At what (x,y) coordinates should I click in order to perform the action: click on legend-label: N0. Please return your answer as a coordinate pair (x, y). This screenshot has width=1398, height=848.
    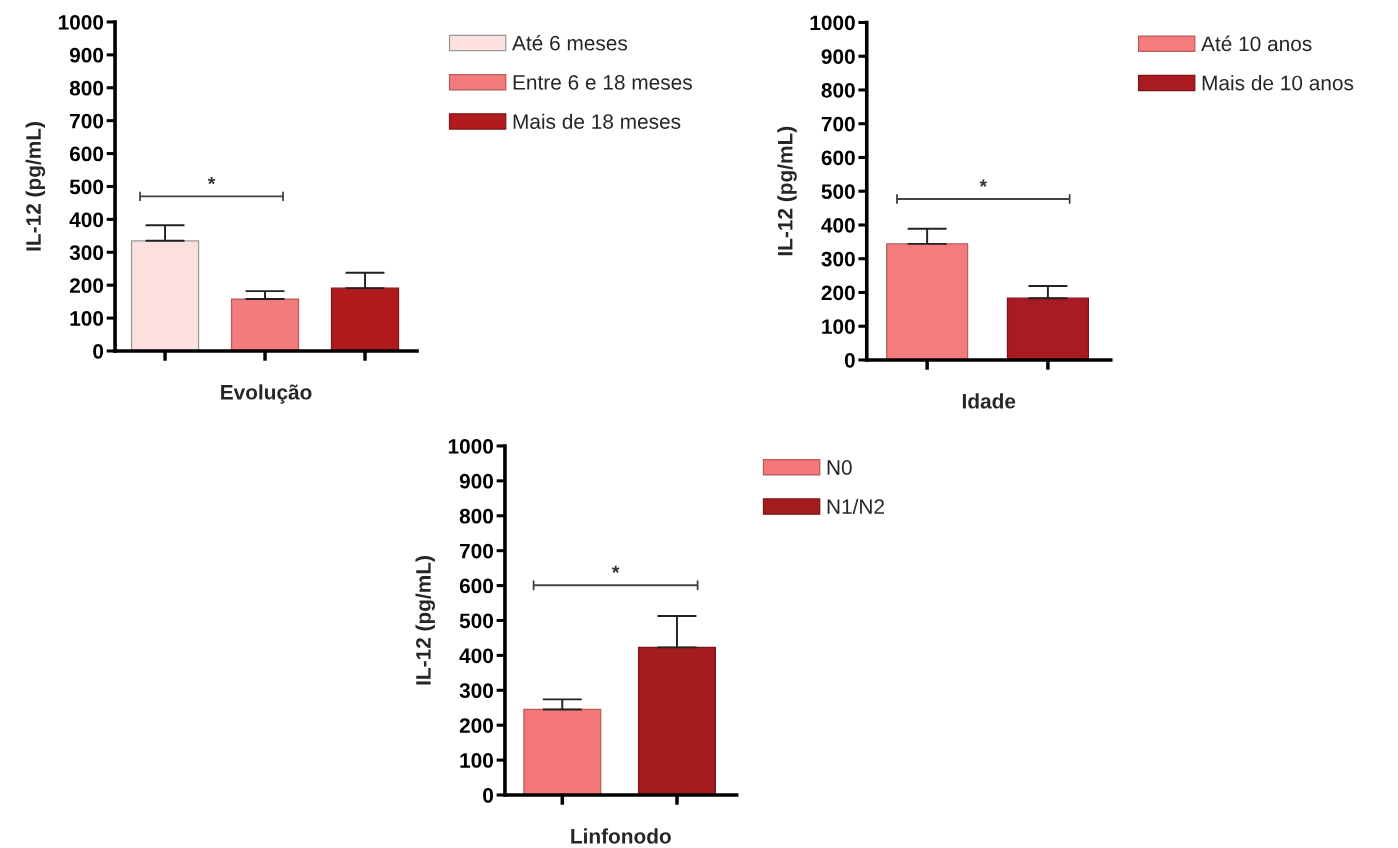
    Looking at the image, I should click on (839, 467).